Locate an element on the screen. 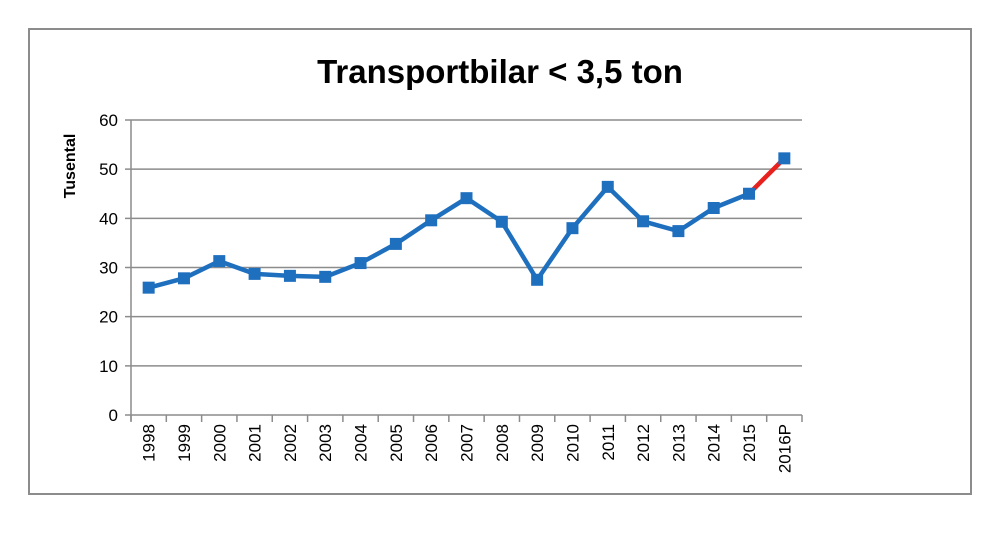  y-tick-label: 30 is located at coordinates (108, 268).